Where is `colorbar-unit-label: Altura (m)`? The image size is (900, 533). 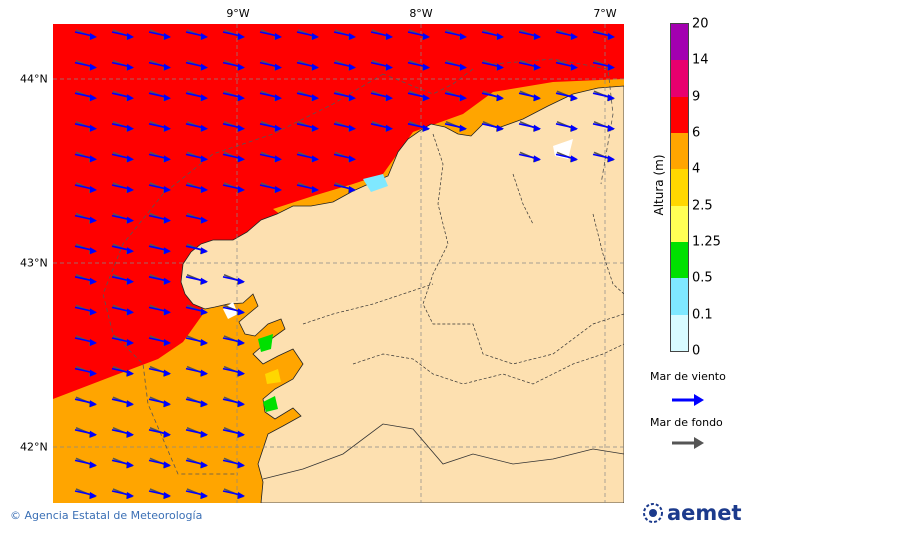 colorbar-unit-label: Altura (m) is located at coordinates (659, 185).